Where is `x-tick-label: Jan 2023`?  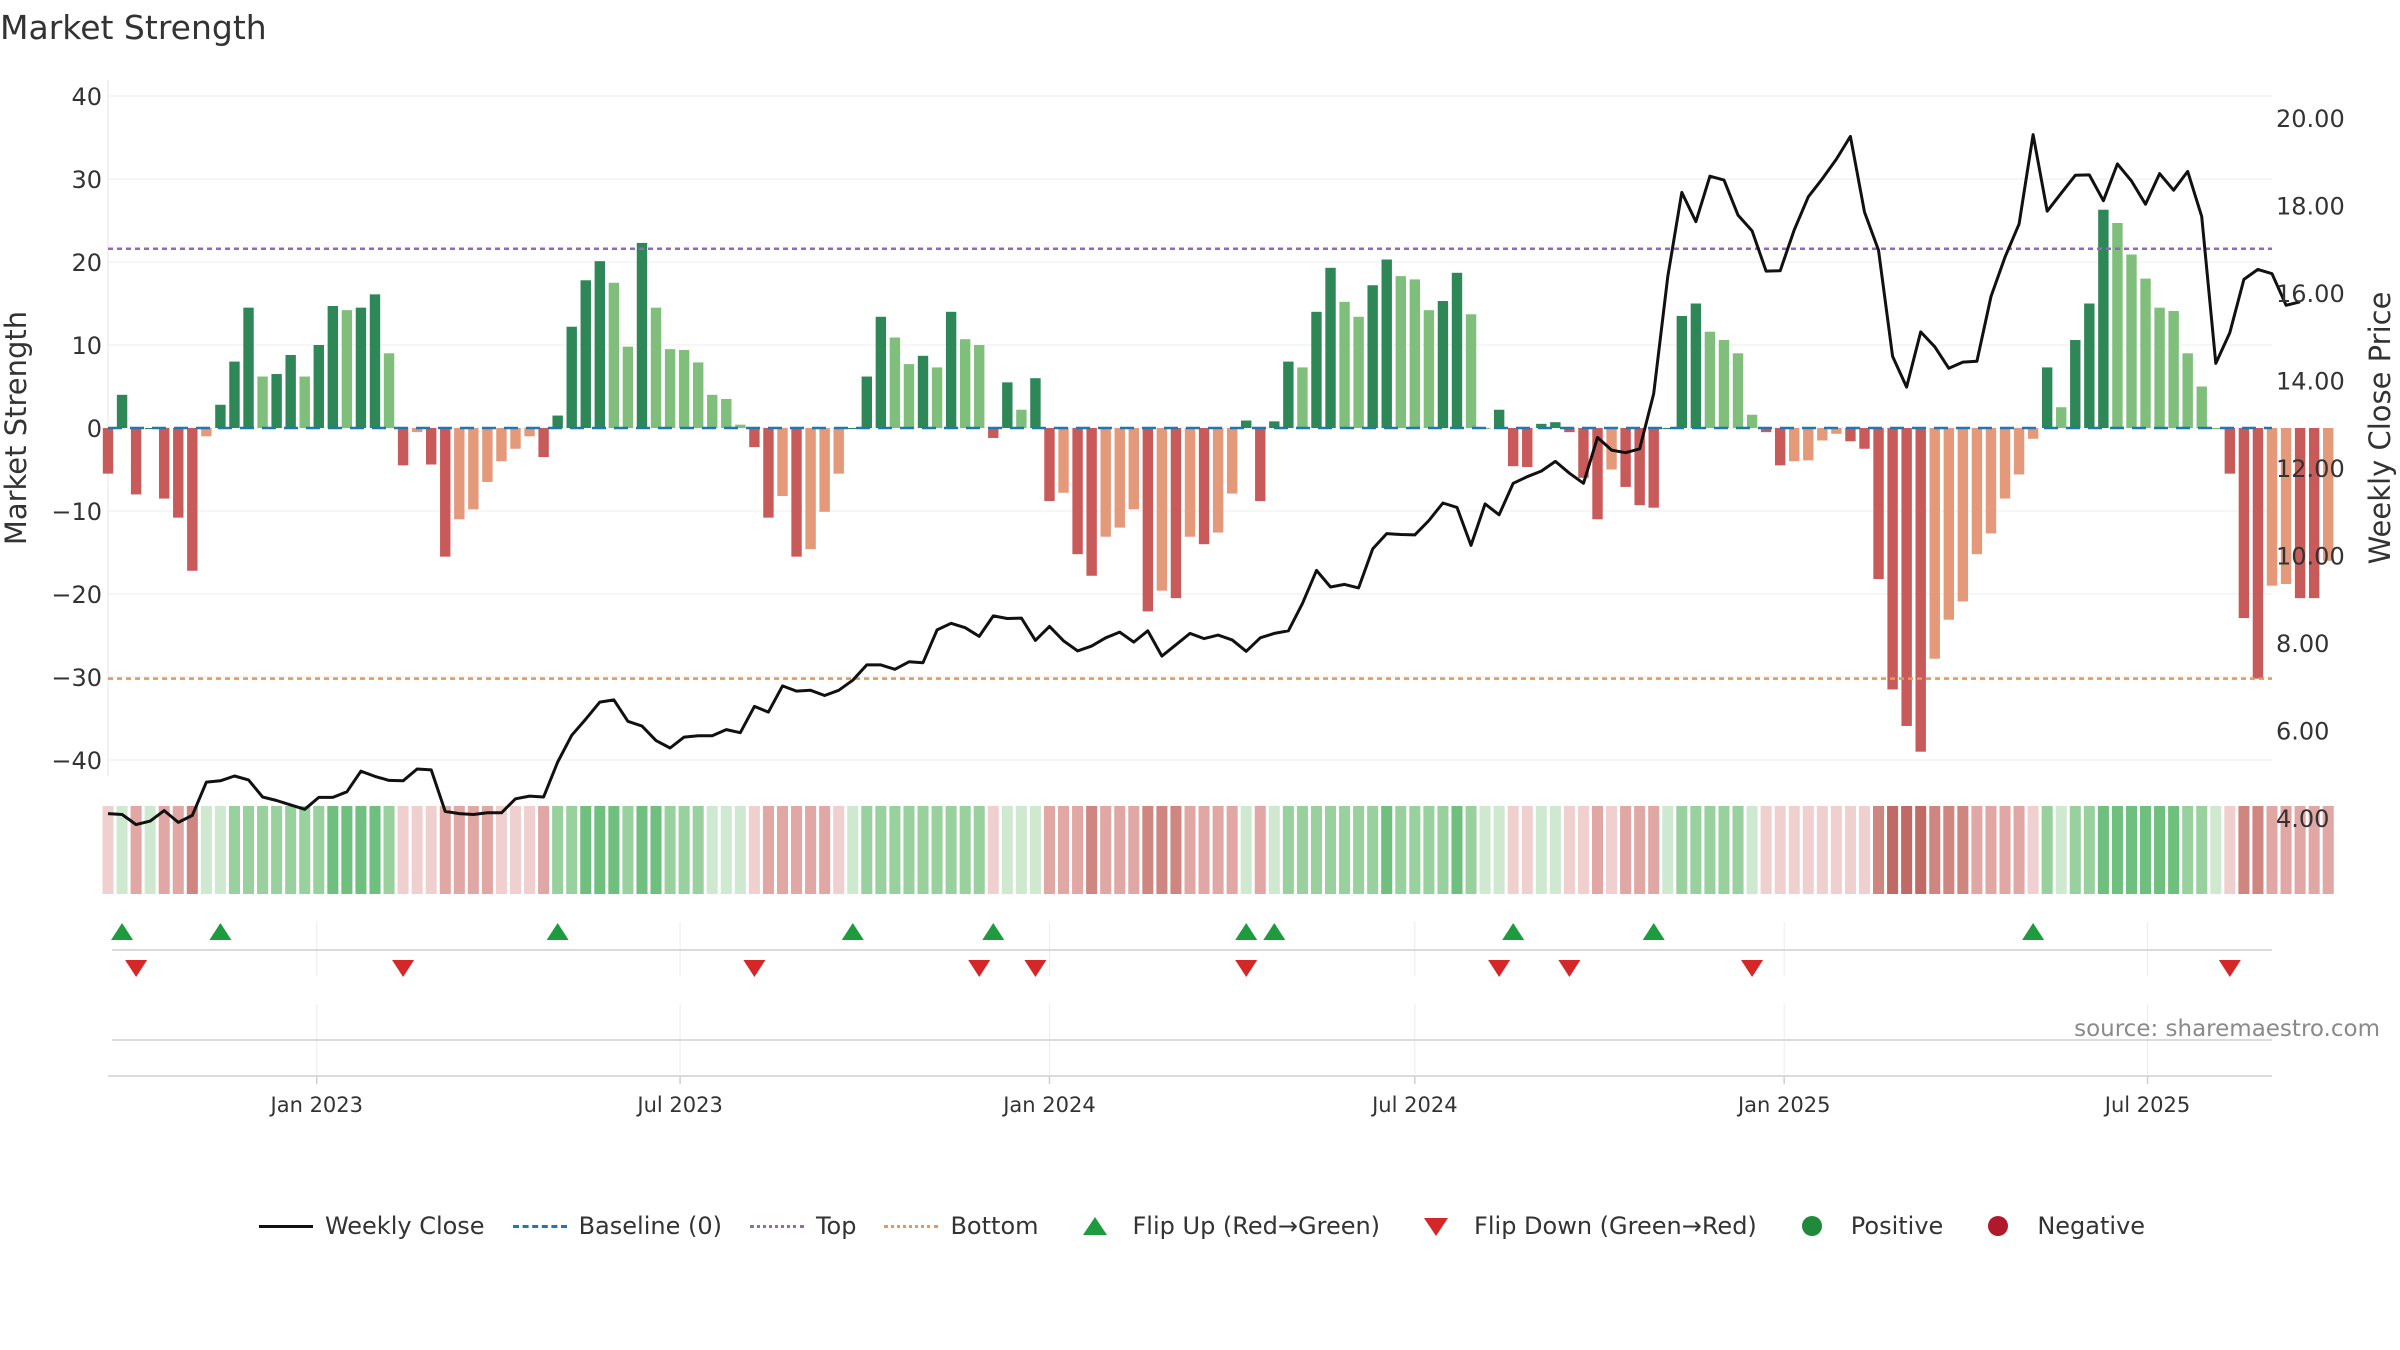 x-tick-label: Jan 2023 is located at coordinates (316, 1105).